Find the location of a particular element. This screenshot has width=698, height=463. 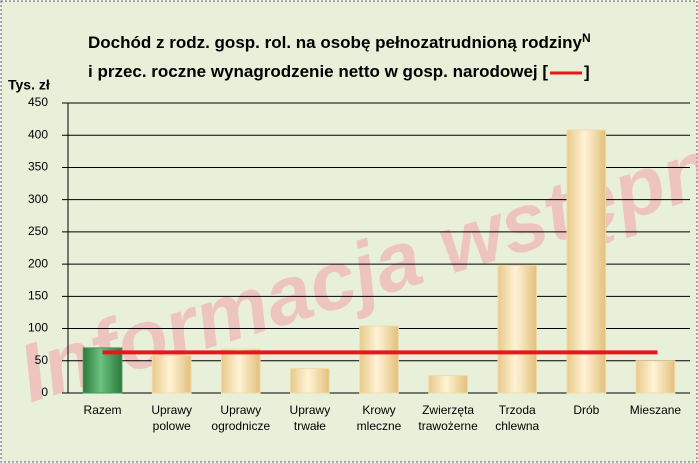

x-tick-label: Zwierzęta is located at coordinates (448, 410).